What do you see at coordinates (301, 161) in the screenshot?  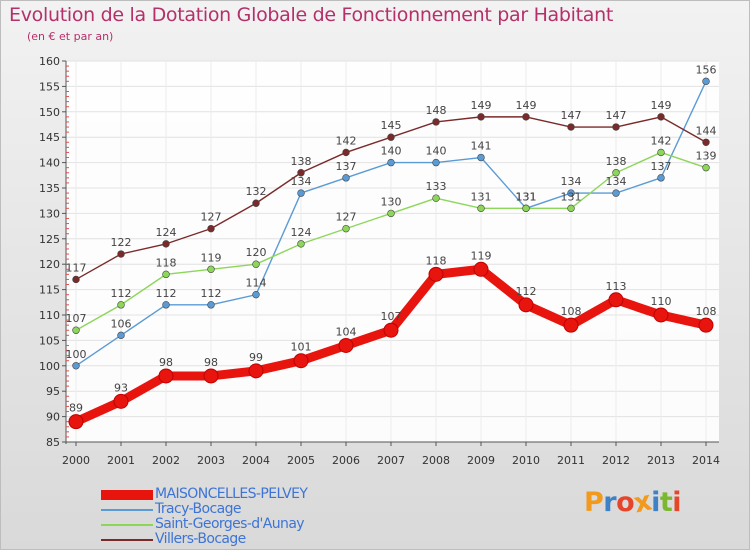 I see `data-label-villers-bocage: 138` at bounding box center [301, 161].